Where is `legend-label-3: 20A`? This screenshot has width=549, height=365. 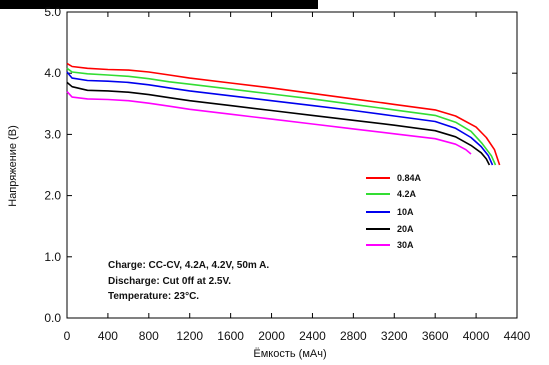
legend-label-3: 20A is located at coordinates (405, 229).